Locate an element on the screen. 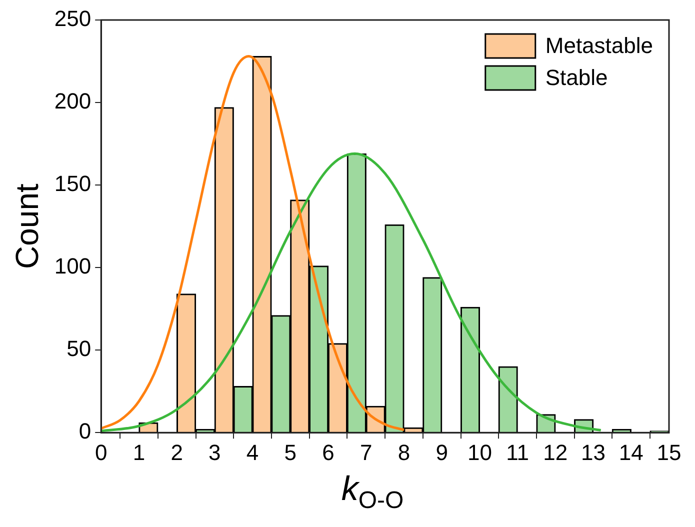 The height and width of the screenshot is (527, 695). x-tick-label: 0 is located at coordinates (101, 452).